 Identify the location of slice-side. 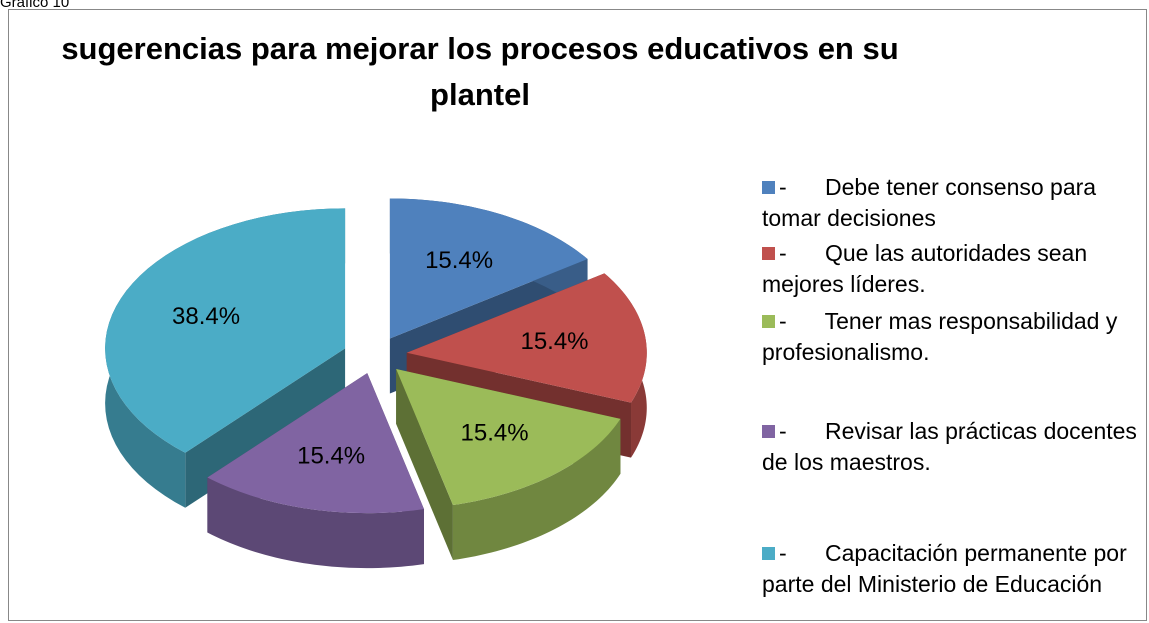
(424, 465).